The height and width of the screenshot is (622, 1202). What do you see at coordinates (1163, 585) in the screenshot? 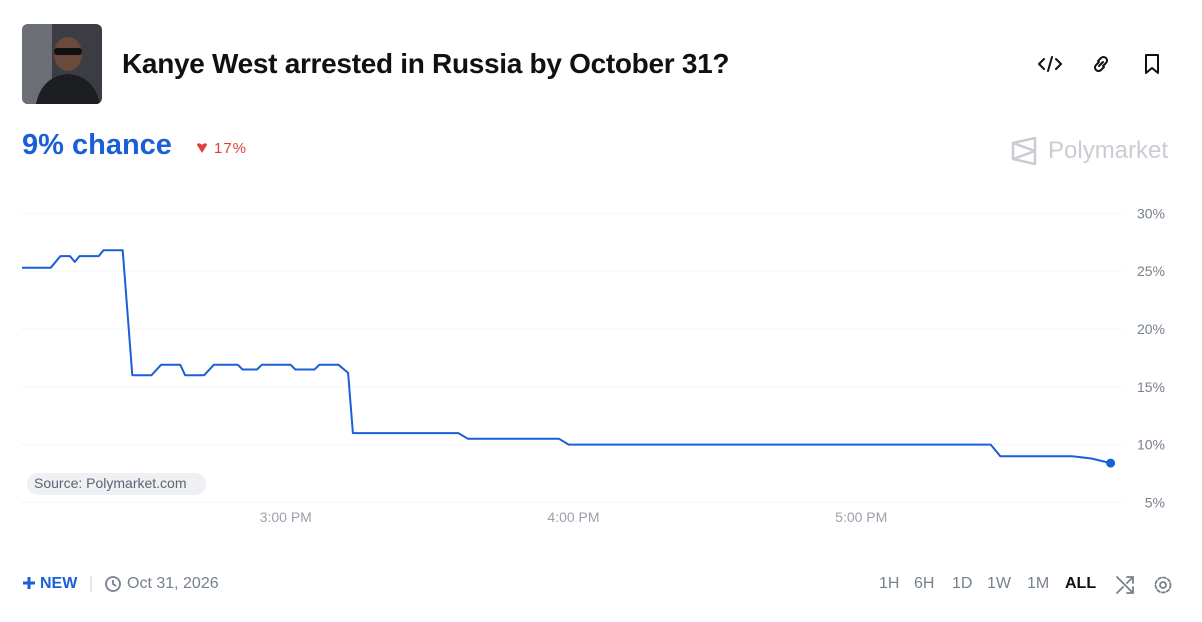
I see `settings-button` at bounding box center [1163, 585].